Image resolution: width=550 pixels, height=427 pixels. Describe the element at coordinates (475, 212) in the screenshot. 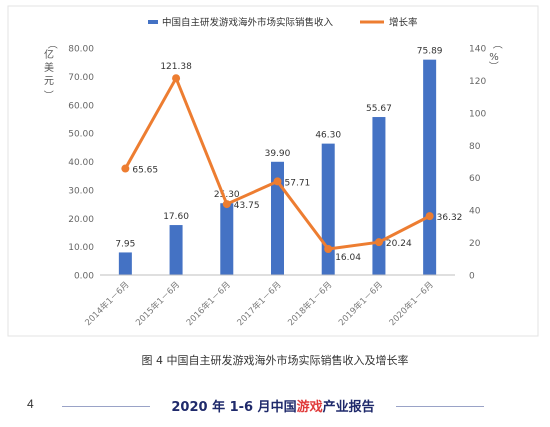

I see `right-tick-label: 40` at that location.